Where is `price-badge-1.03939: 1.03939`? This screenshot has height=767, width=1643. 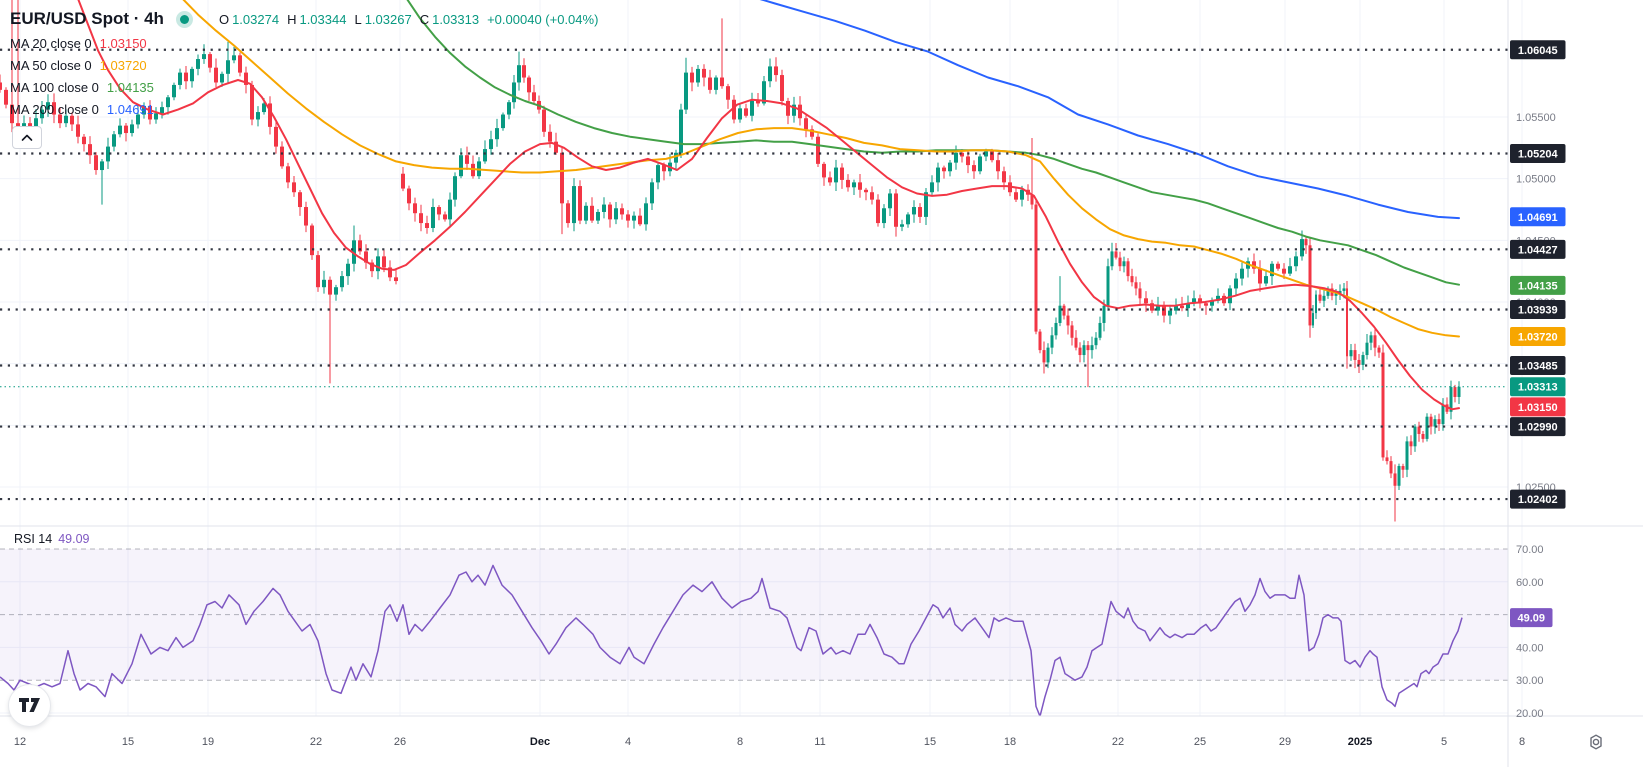
price-badge-1.03939: 1.03939 is located at coordinates (1538, 311).